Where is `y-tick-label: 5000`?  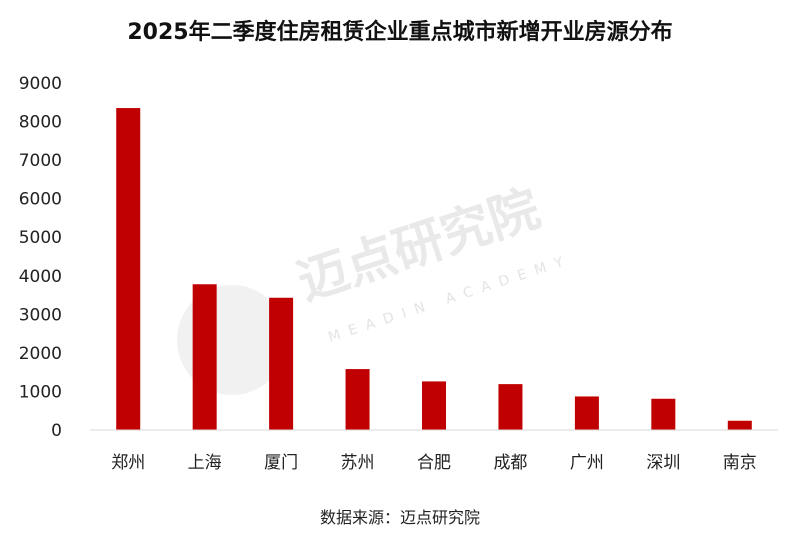
y-tick-label: 5000 is located at coordinates (40, 238).